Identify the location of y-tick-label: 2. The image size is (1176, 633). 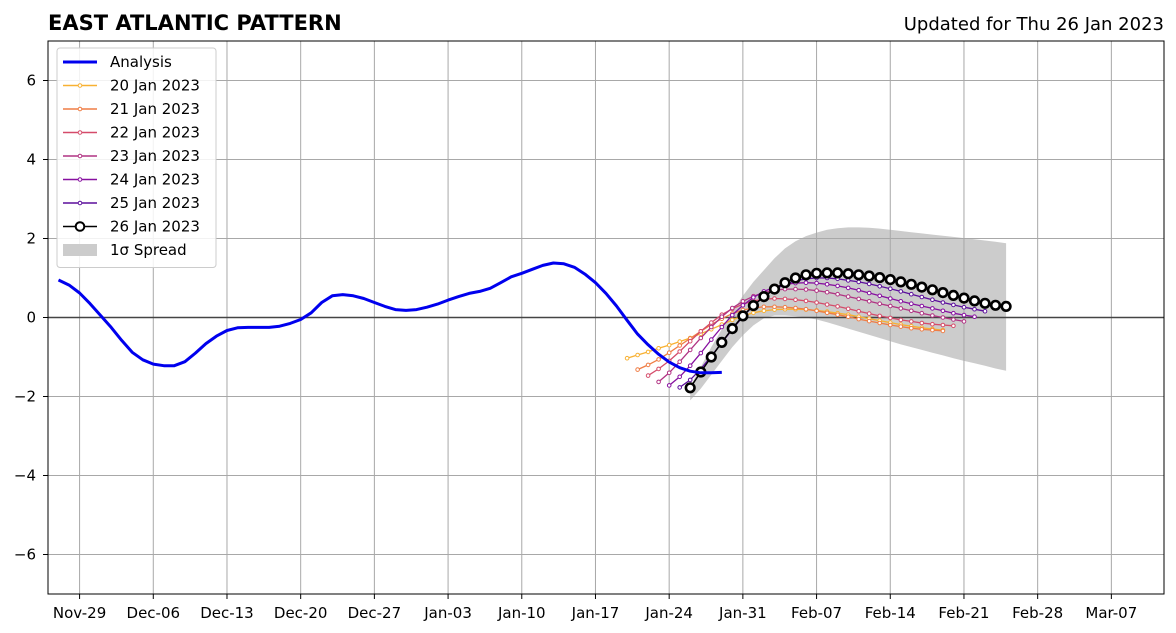
(31, 239).